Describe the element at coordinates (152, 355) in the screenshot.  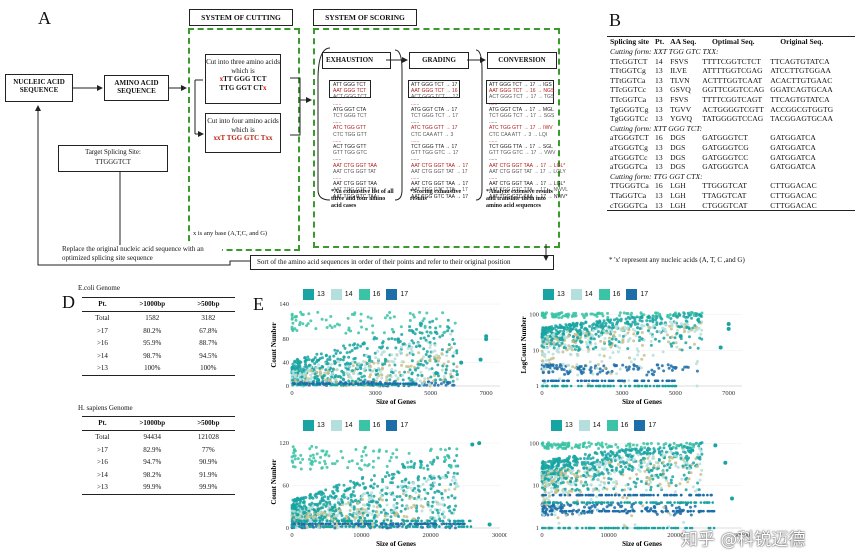
I see `table-cell: 98.7%` at that location.